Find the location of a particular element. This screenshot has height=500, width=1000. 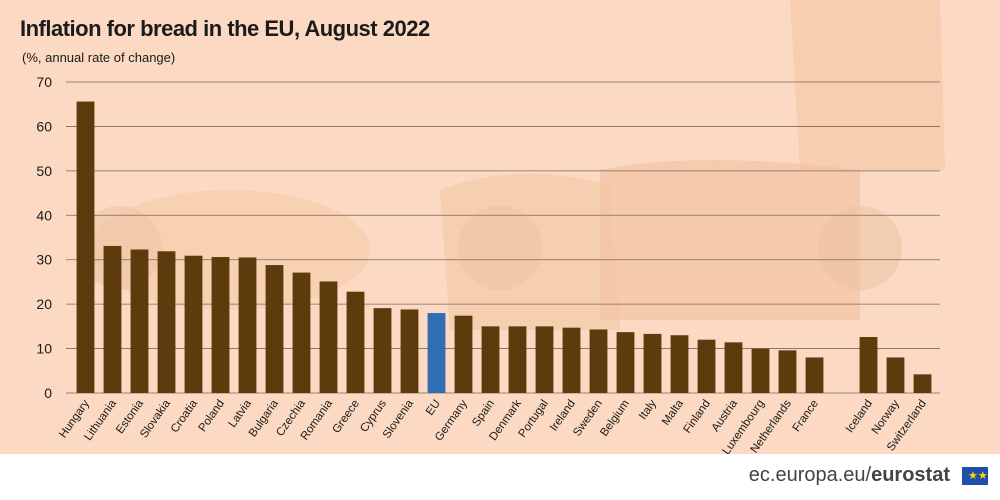

x-tick-label: Spain is located at coordinates (483, 413).